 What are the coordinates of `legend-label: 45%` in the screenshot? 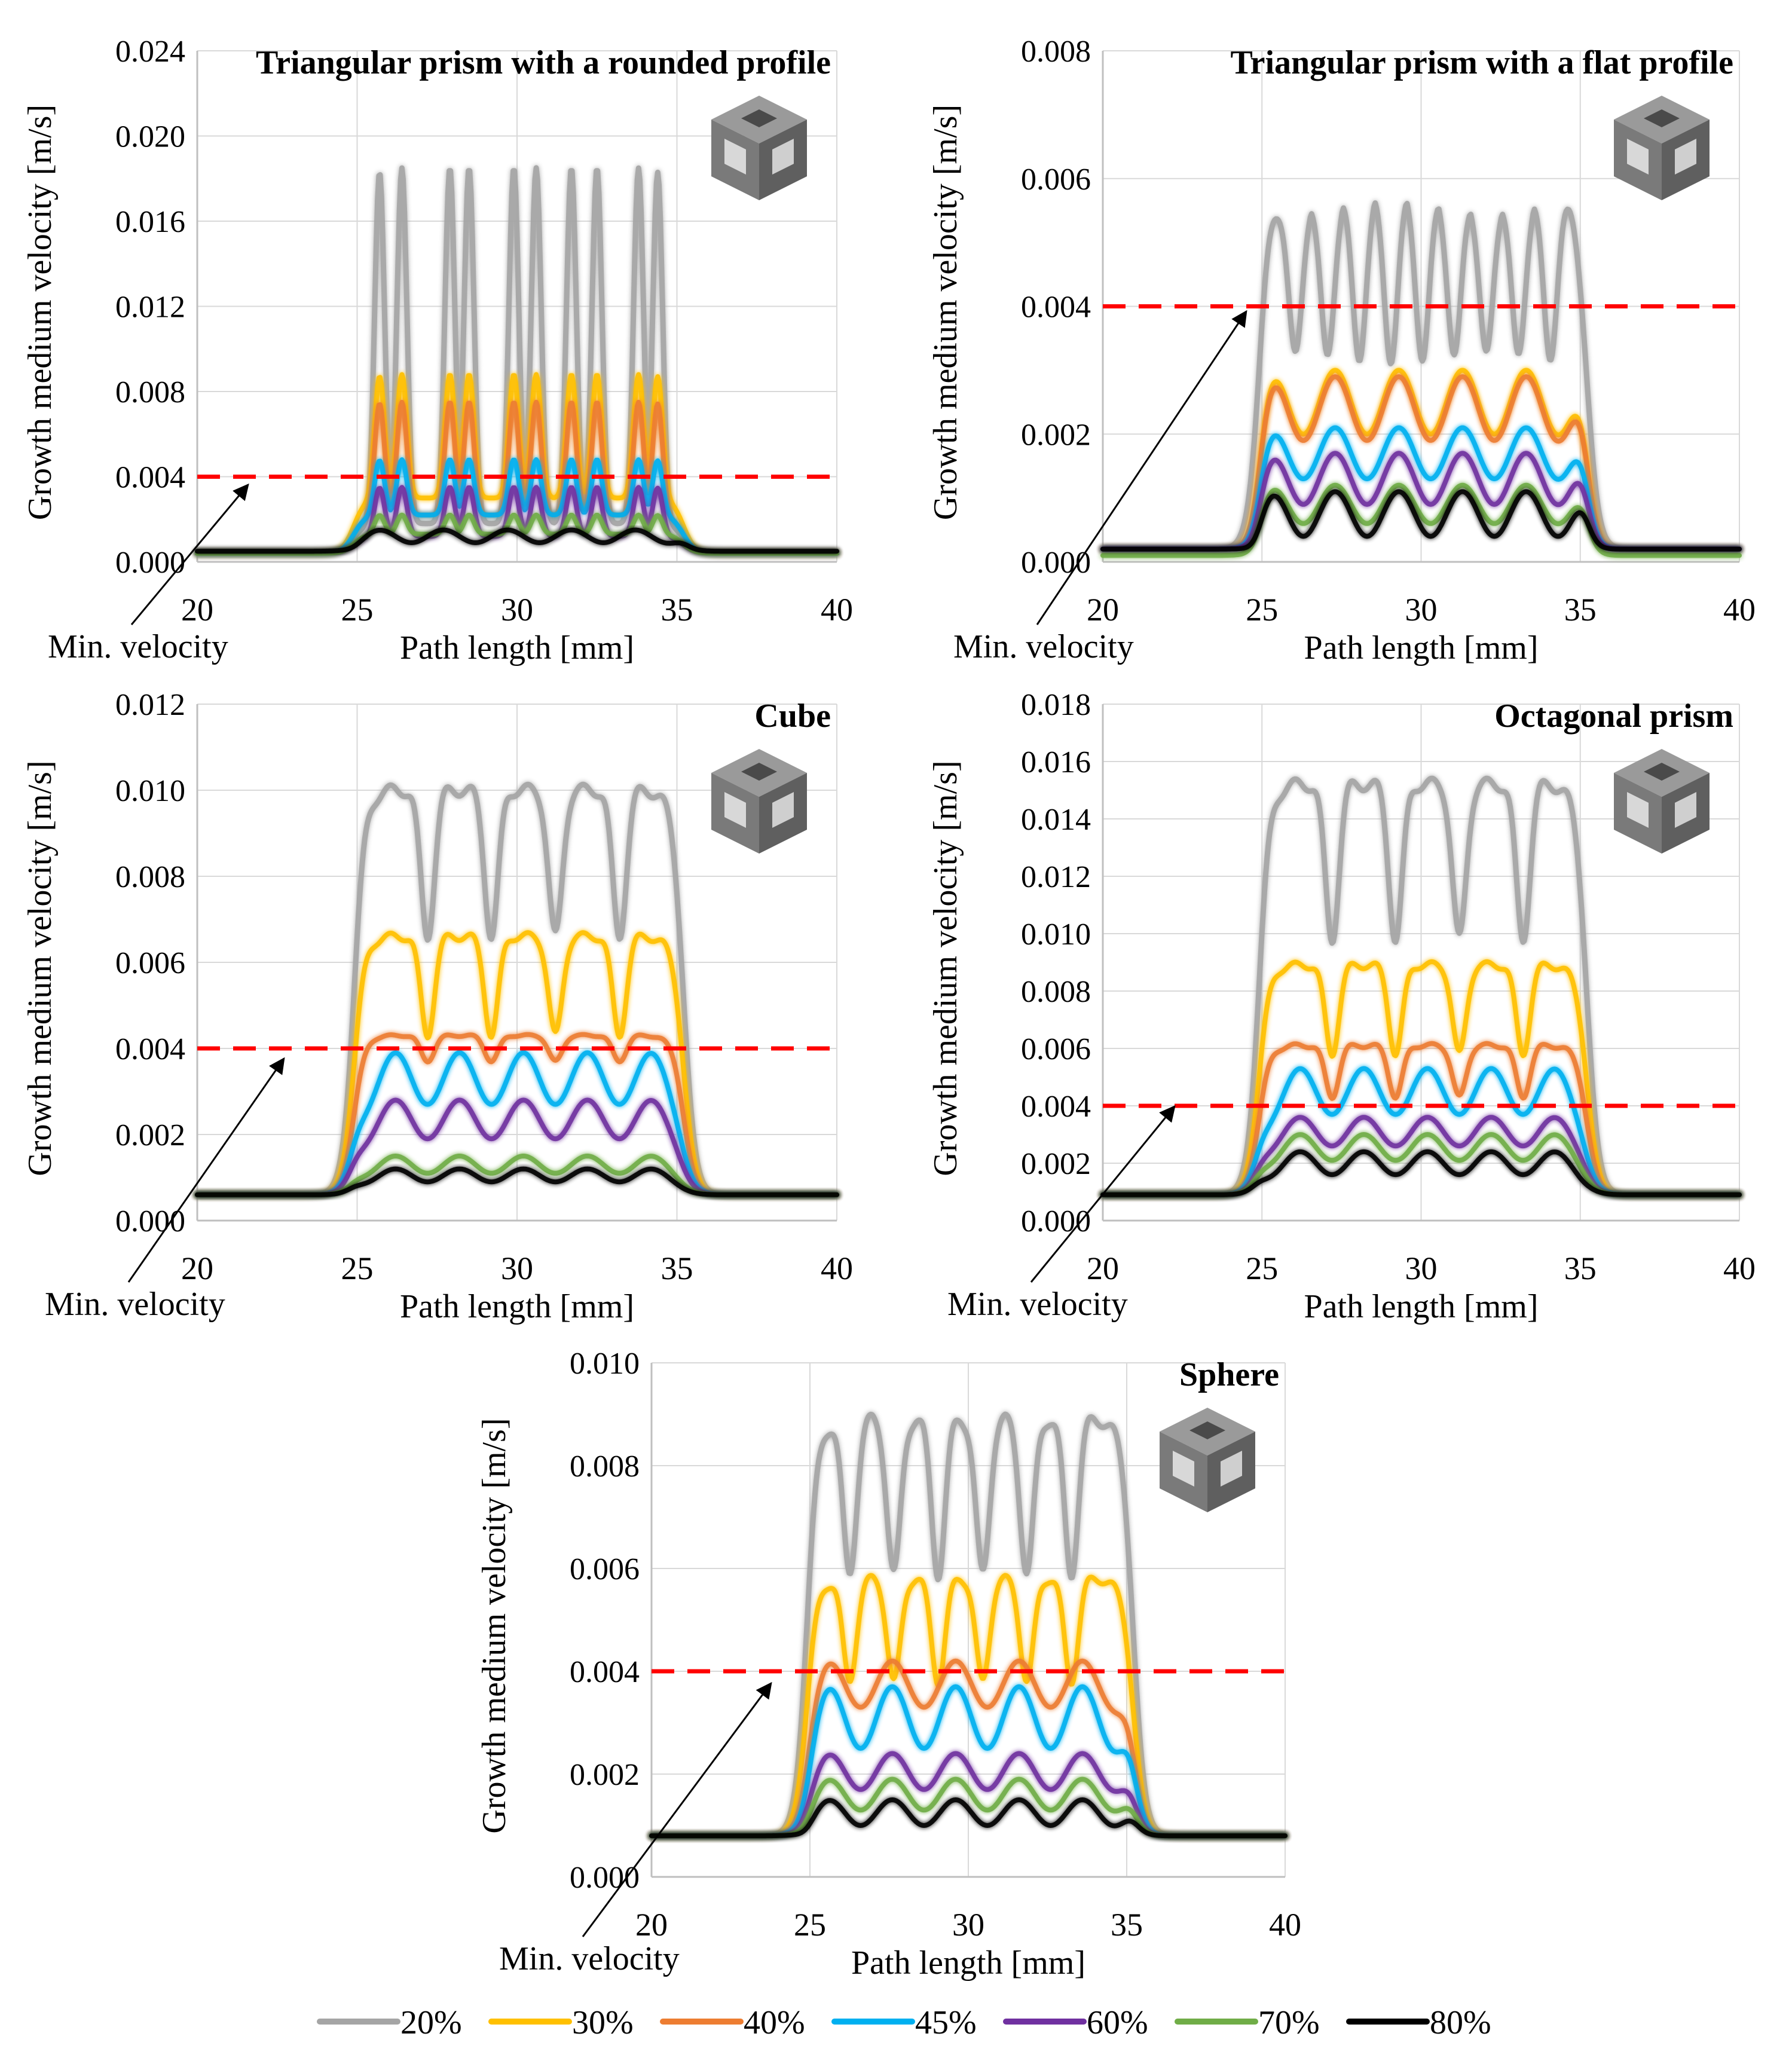 It's located at (946, 2022).